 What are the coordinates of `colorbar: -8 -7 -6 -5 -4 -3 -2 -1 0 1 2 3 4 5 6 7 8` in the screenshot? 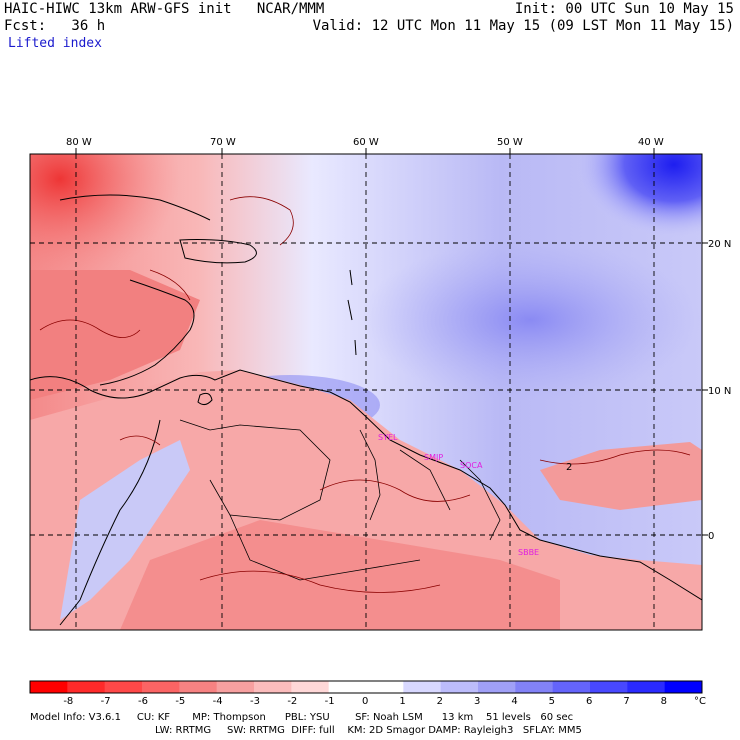 It's located at (366, 693).